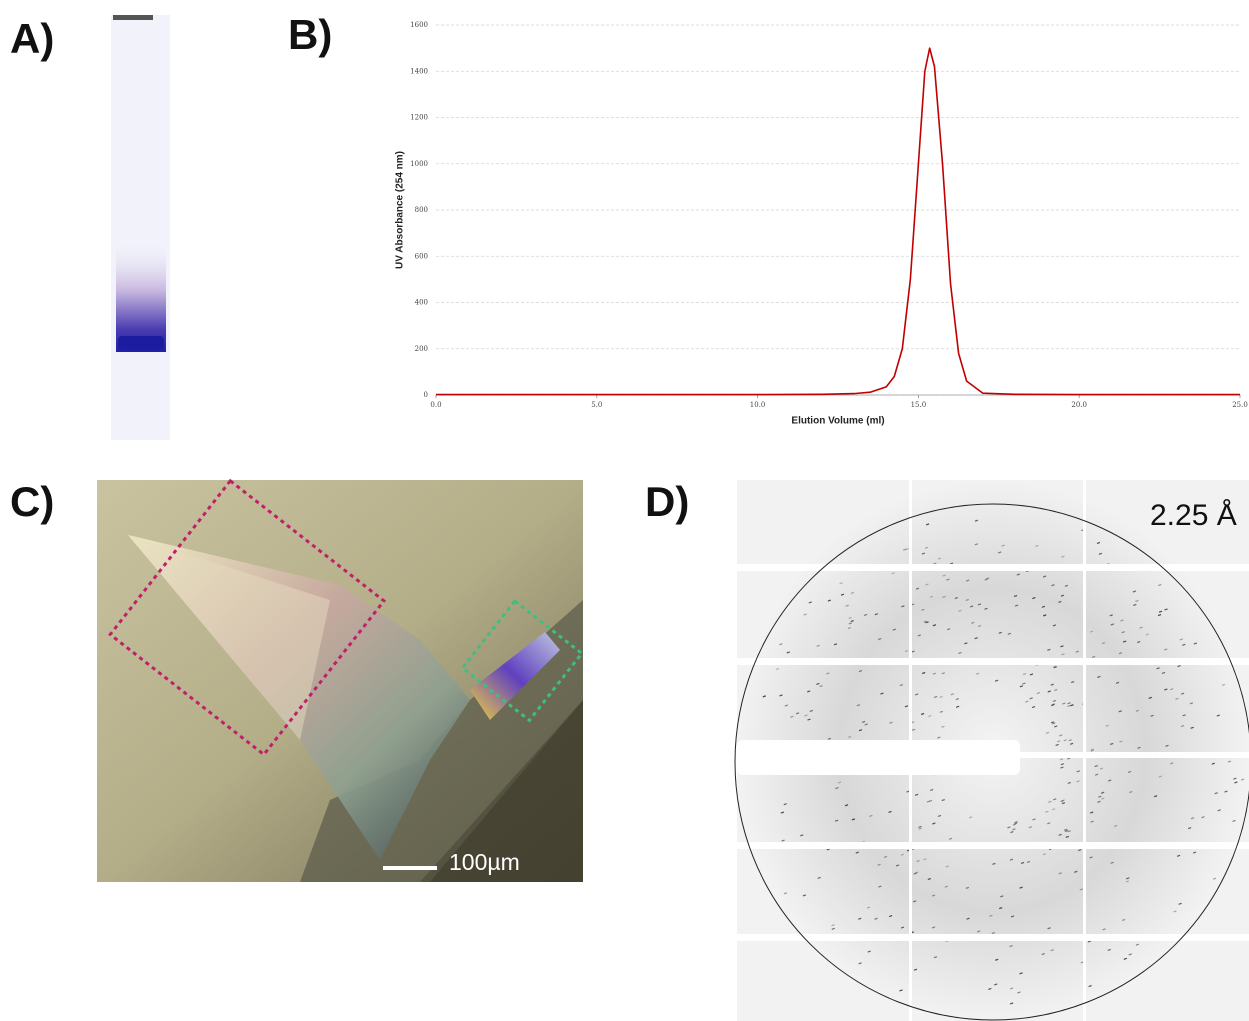 The image size is (1249, 1021). I want to click on y-tick-label: 1400, so click(419, 71).